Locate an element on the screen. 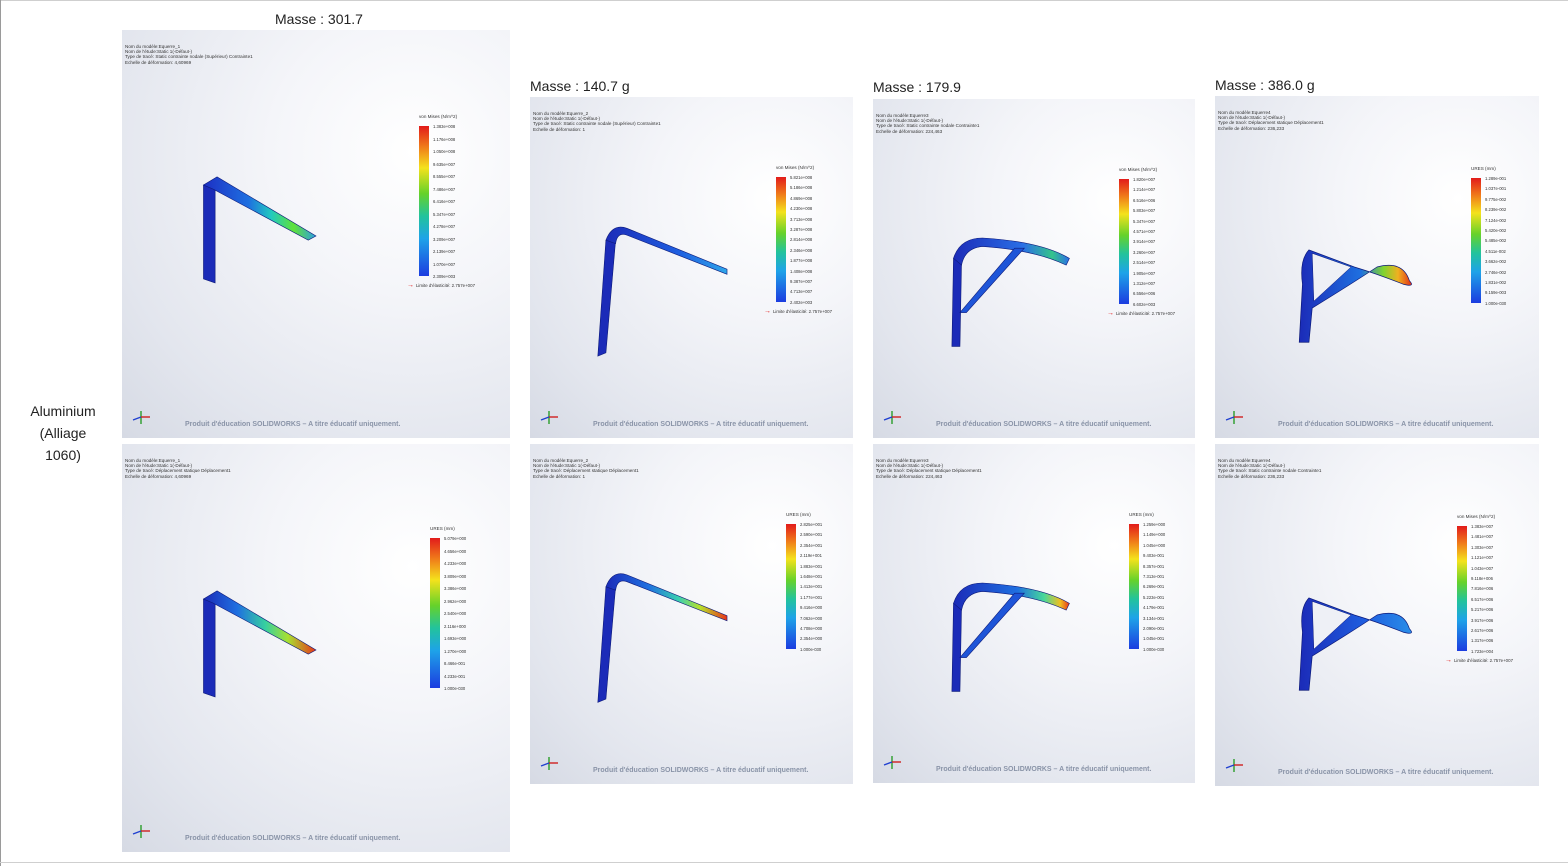 This screenshot has width=1568, height=866. legend-tick-label: 1.177e+001 is located at coordinates (811, 597).